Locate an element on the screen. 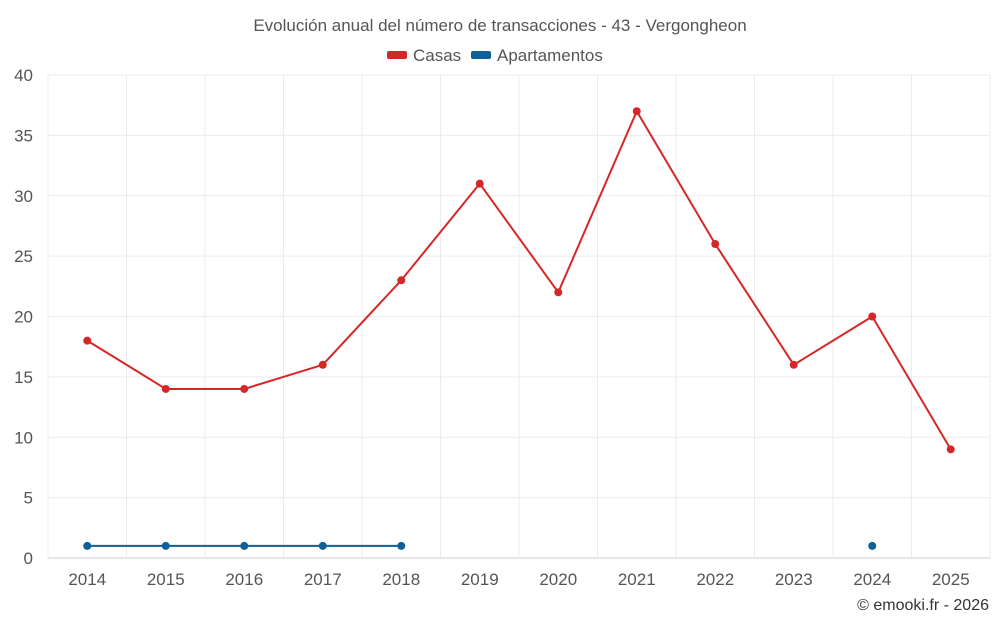 The height and width of the screenshot is (625, 1000). x-tick-label: 2016 is located at coordinates (244, 579).